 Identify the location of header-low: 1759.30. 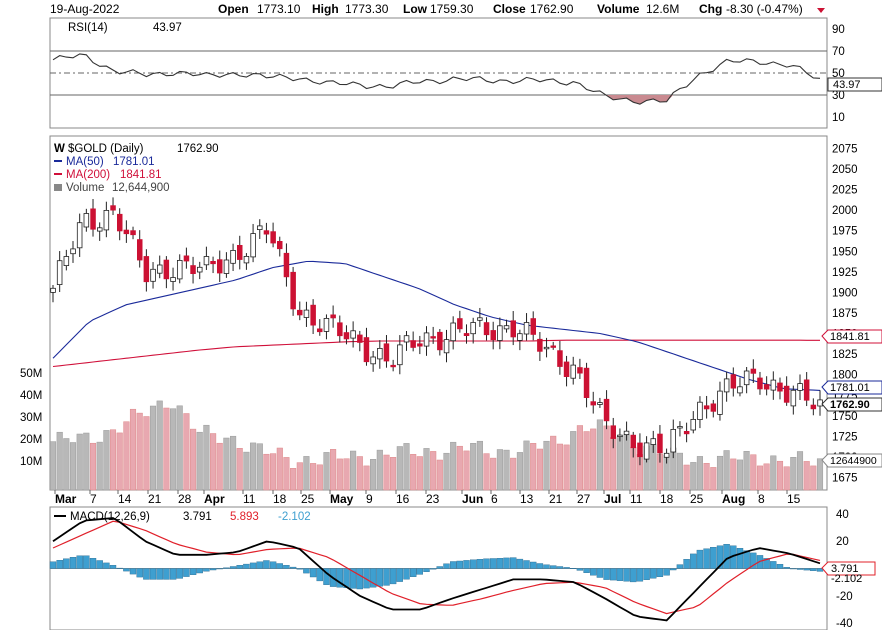
(452, 9).